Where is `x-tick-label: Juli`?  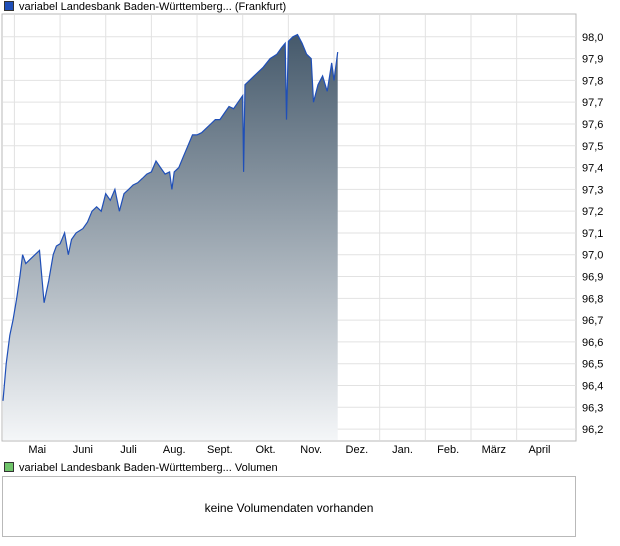
x-tick-label: Juli is located at coordinates (128, 450).